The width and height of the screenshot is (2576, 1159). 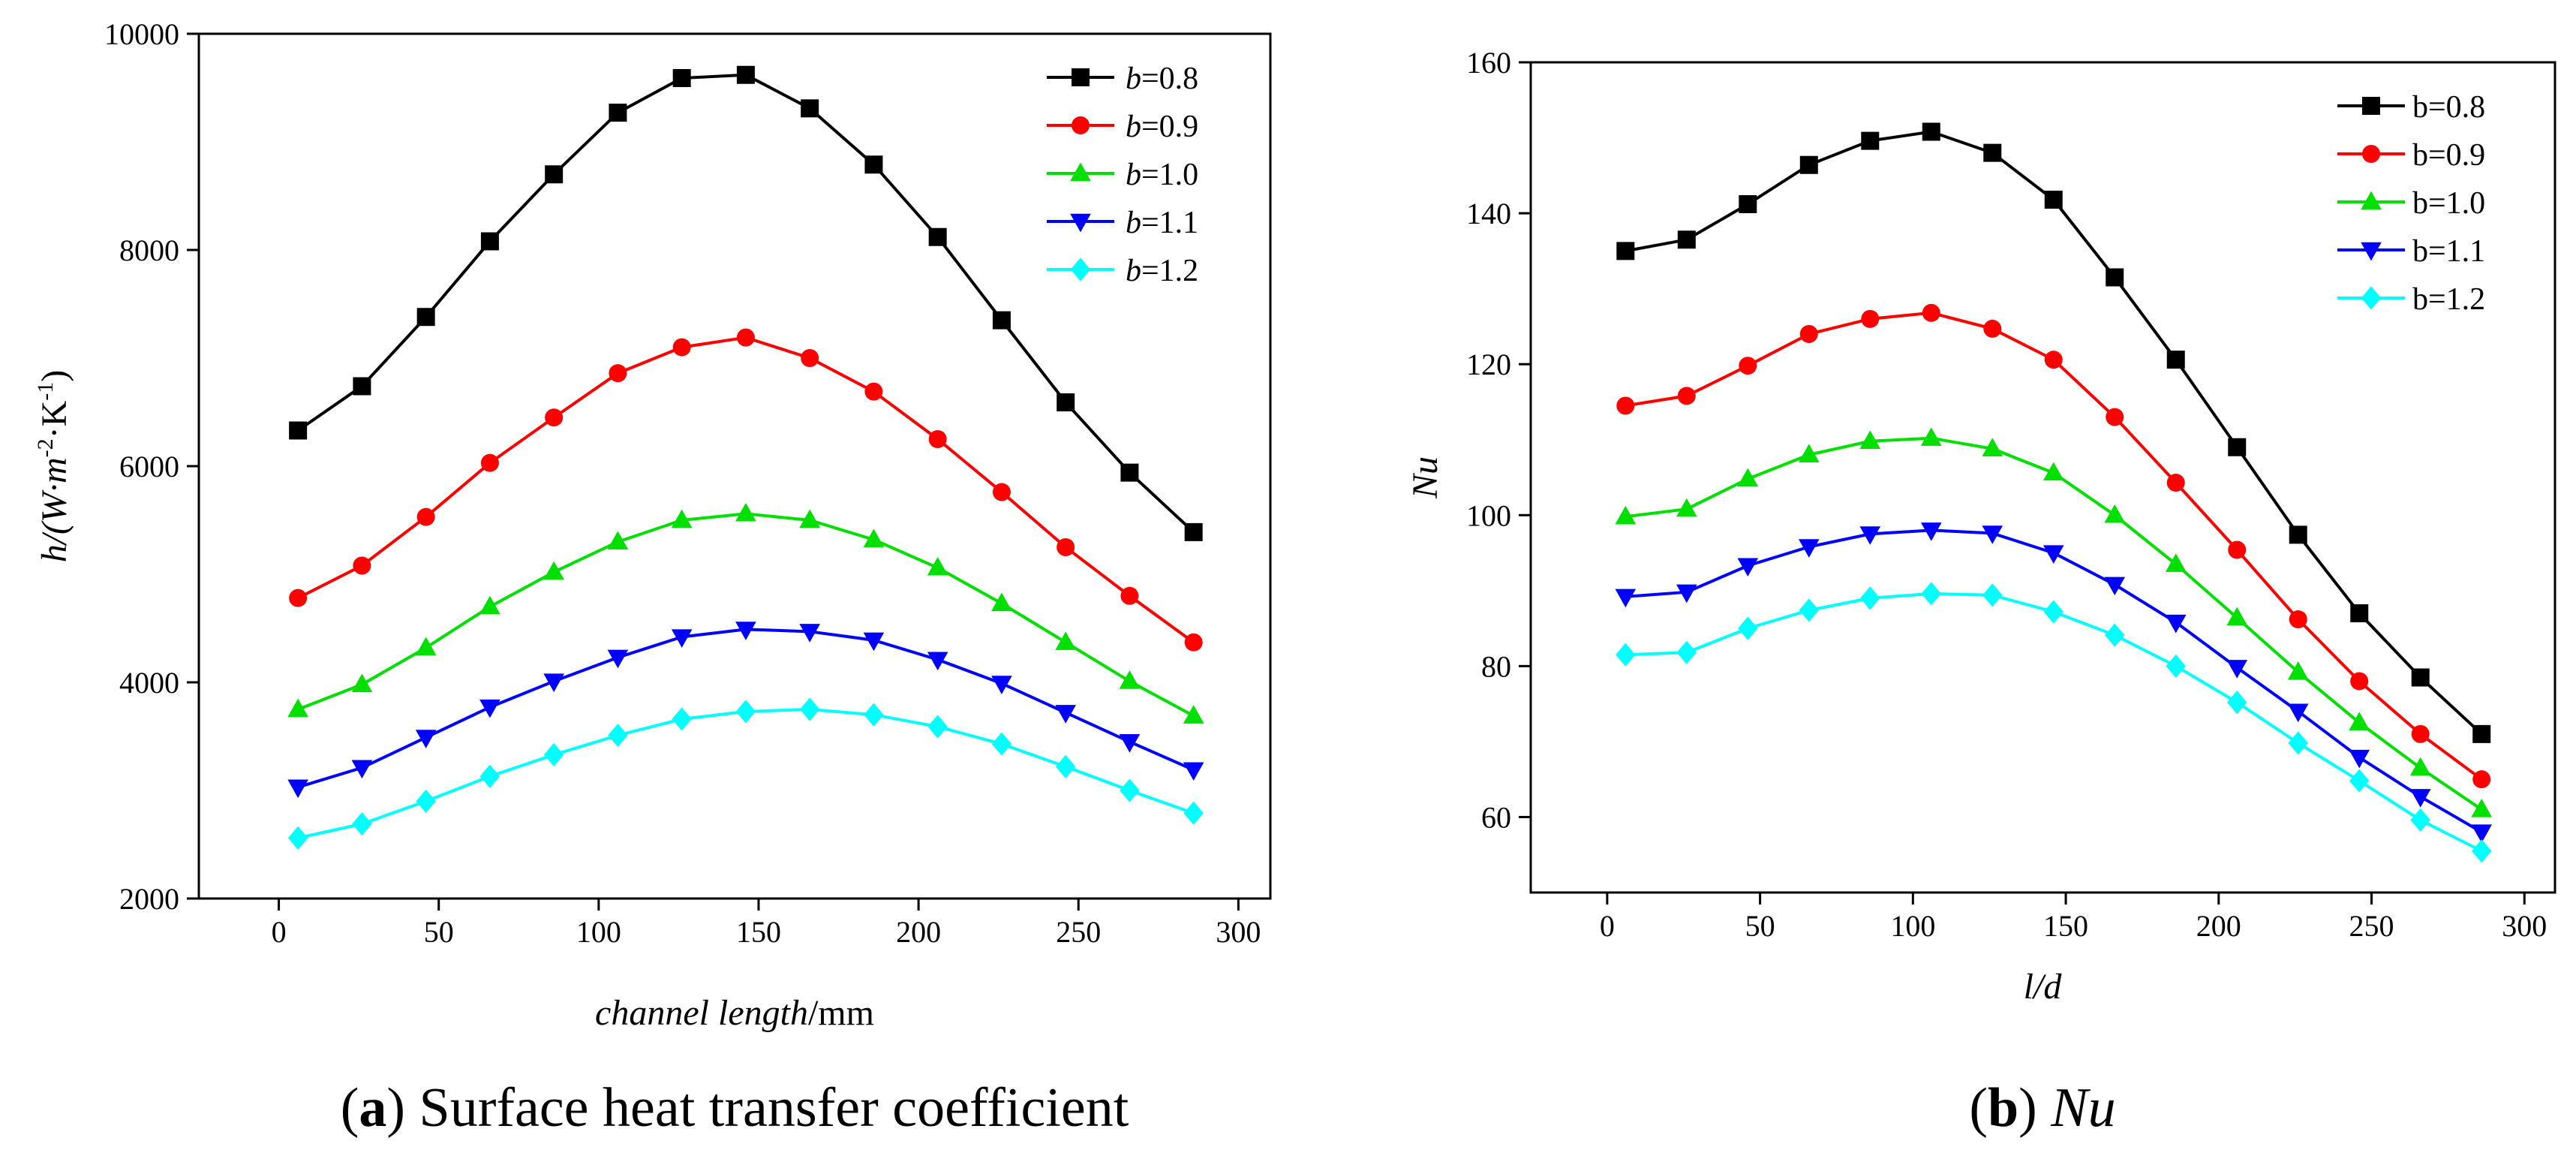 What do you see at coordinates (141, 34) in the screenshot?
I see `panel-a-ytick-label: 10000` at bounding box center [141, 34].